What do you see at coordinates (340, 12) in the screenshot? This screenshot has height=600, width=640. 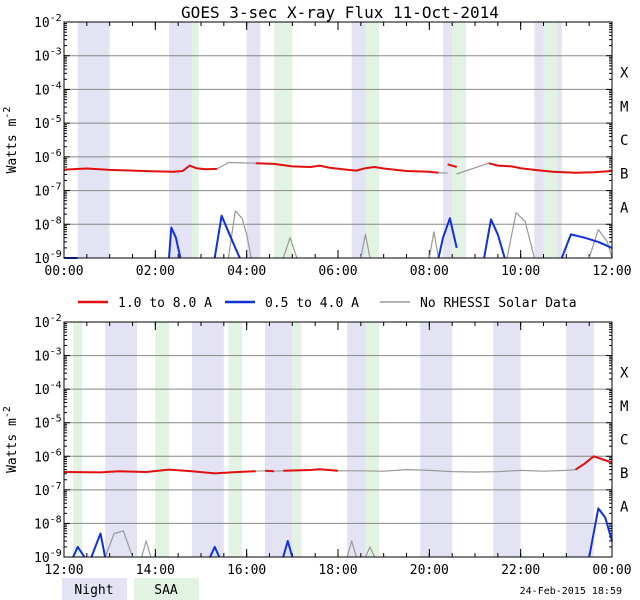 I see `chart-title: GOES 3-sec X-ray Flux 11-Oct-2014` at bounding box center [340, 12].